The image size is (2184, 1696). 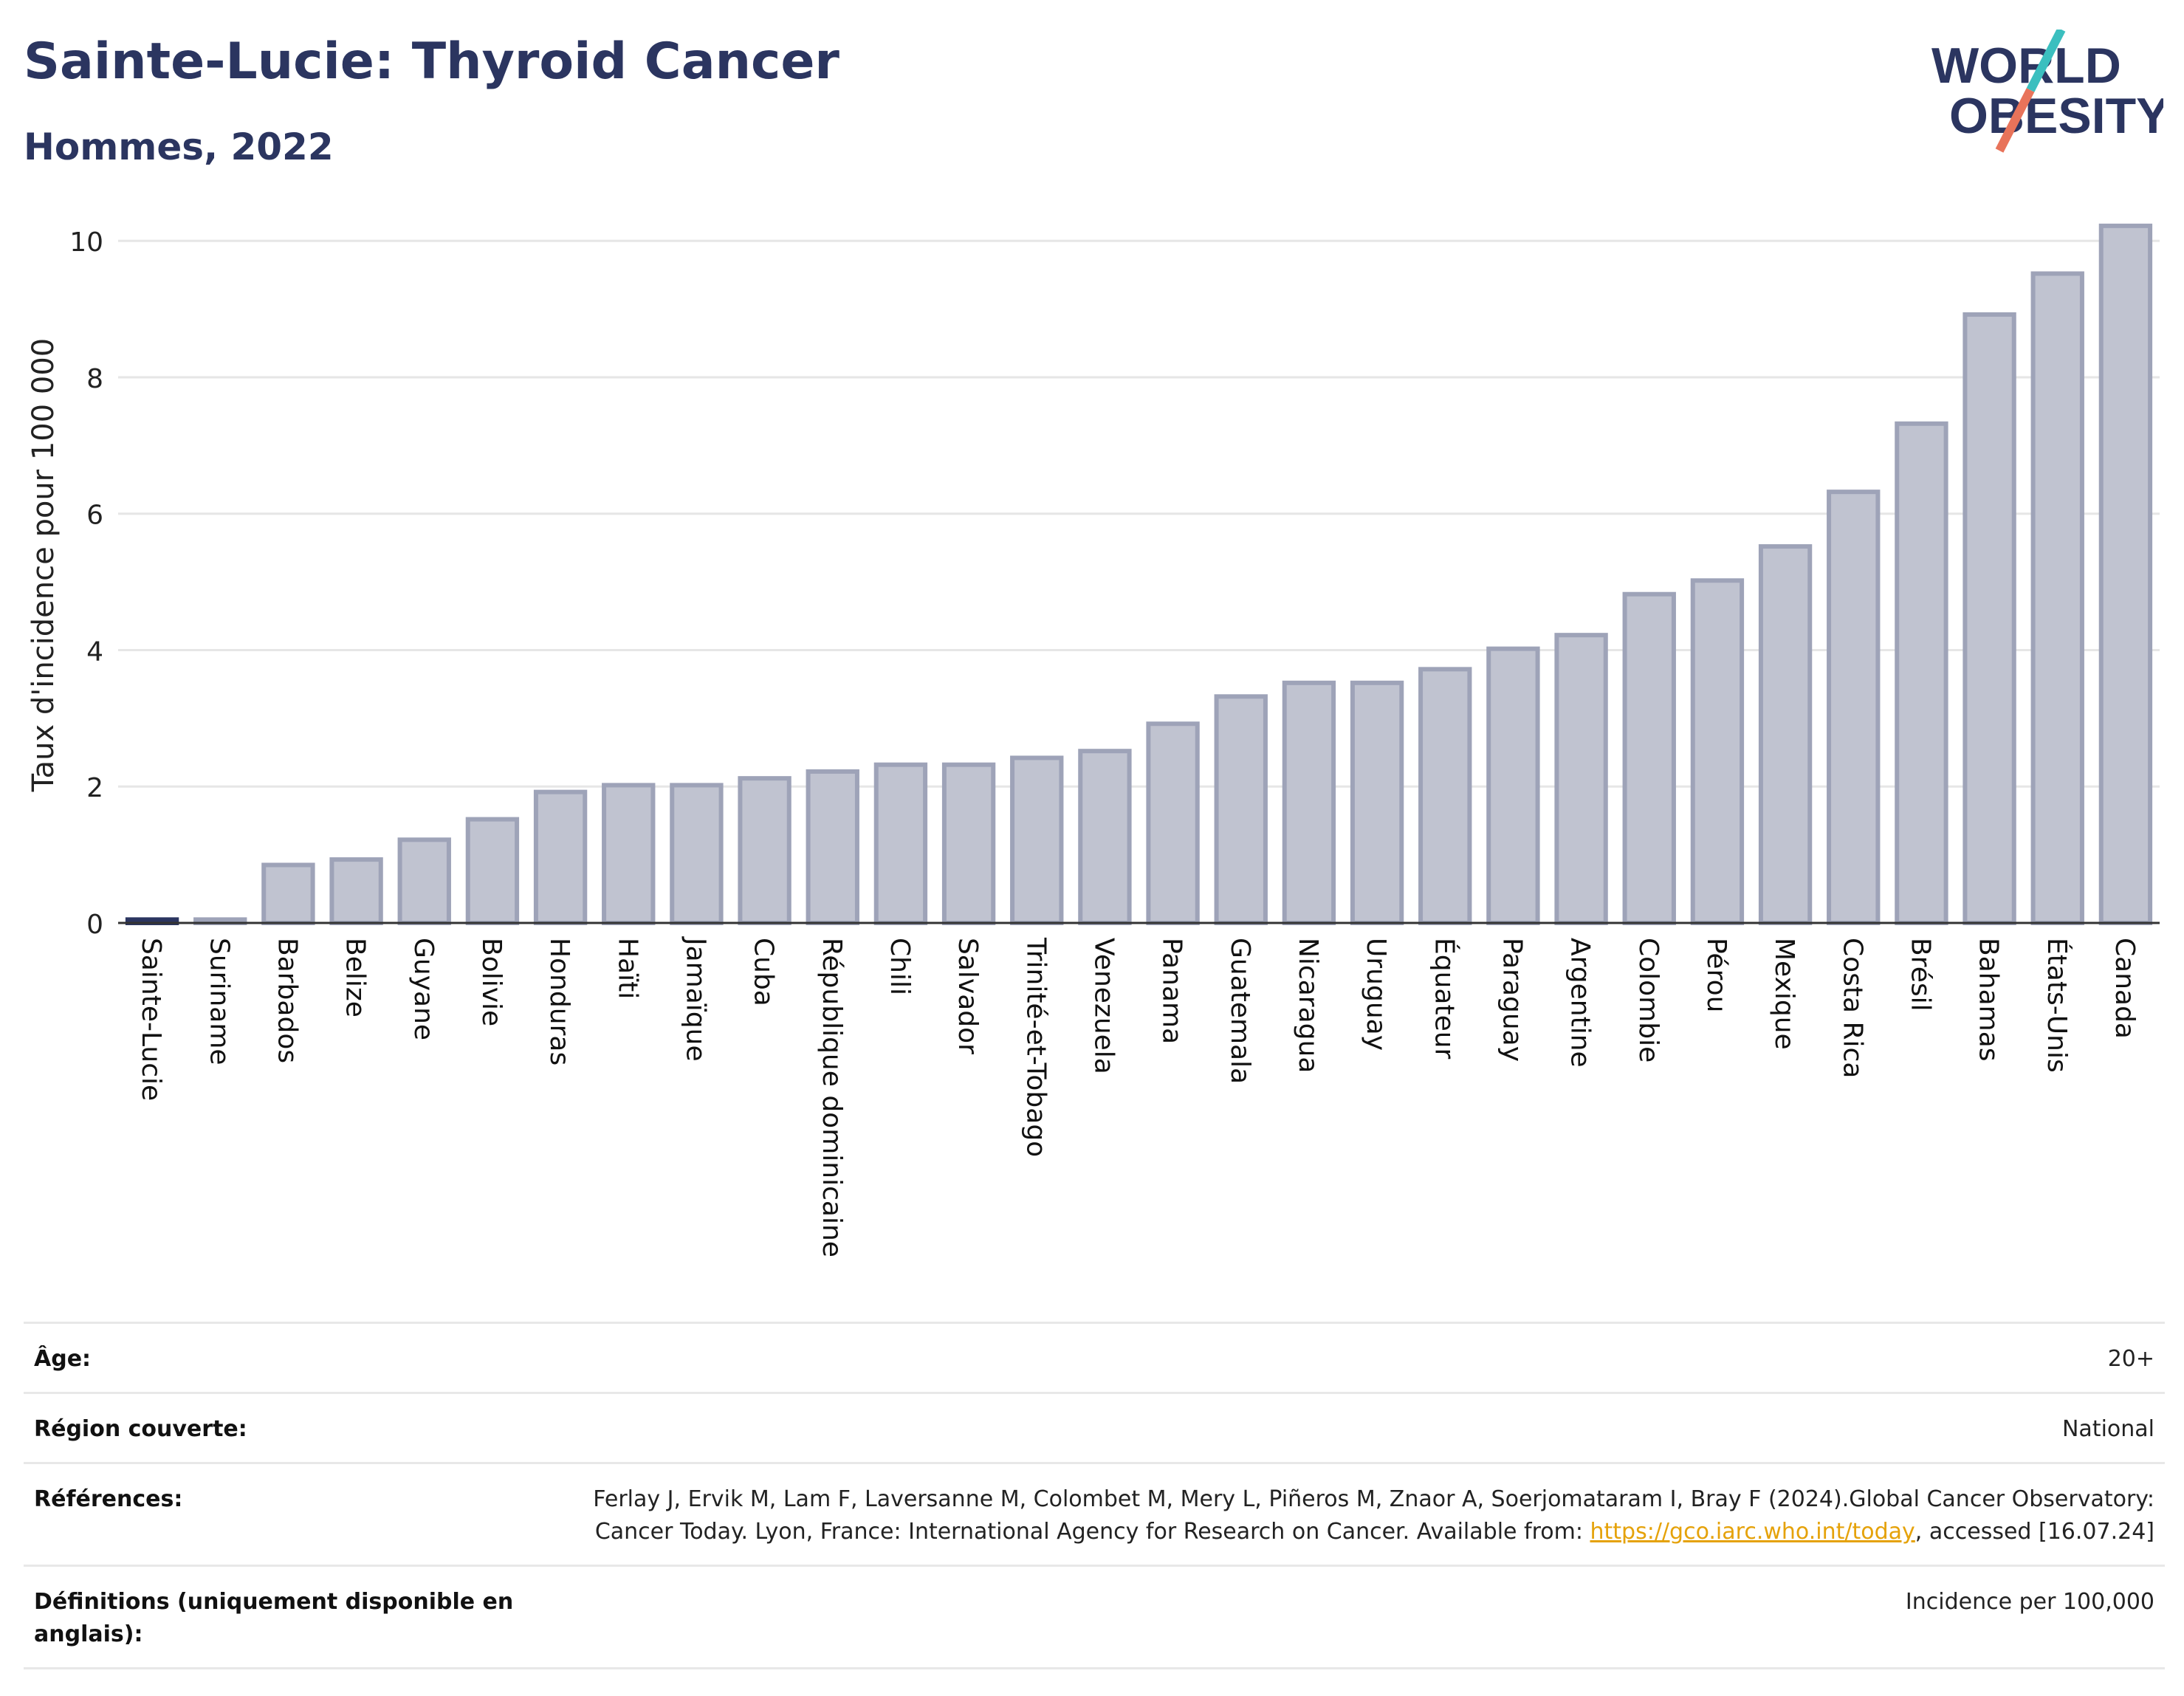 I want to click on y-tick-label: 10, so click(x=86, y=243).